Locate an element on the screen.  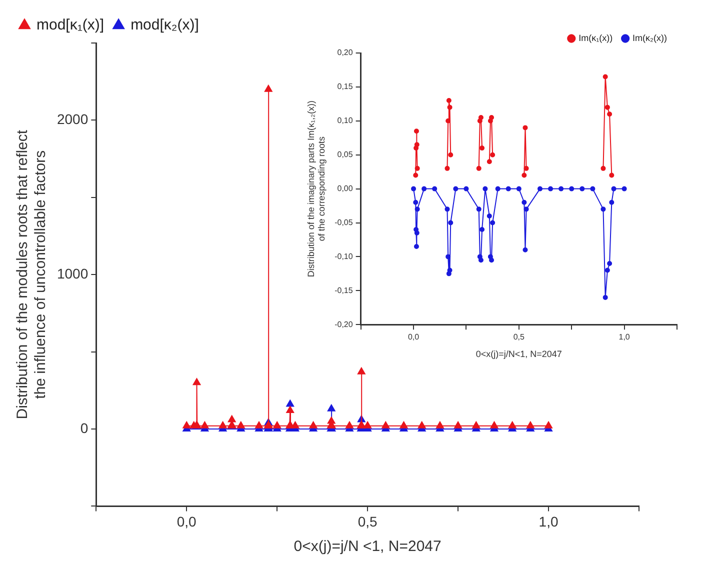
y-tick-label: -0,20 is located at coordinates (344, 324).